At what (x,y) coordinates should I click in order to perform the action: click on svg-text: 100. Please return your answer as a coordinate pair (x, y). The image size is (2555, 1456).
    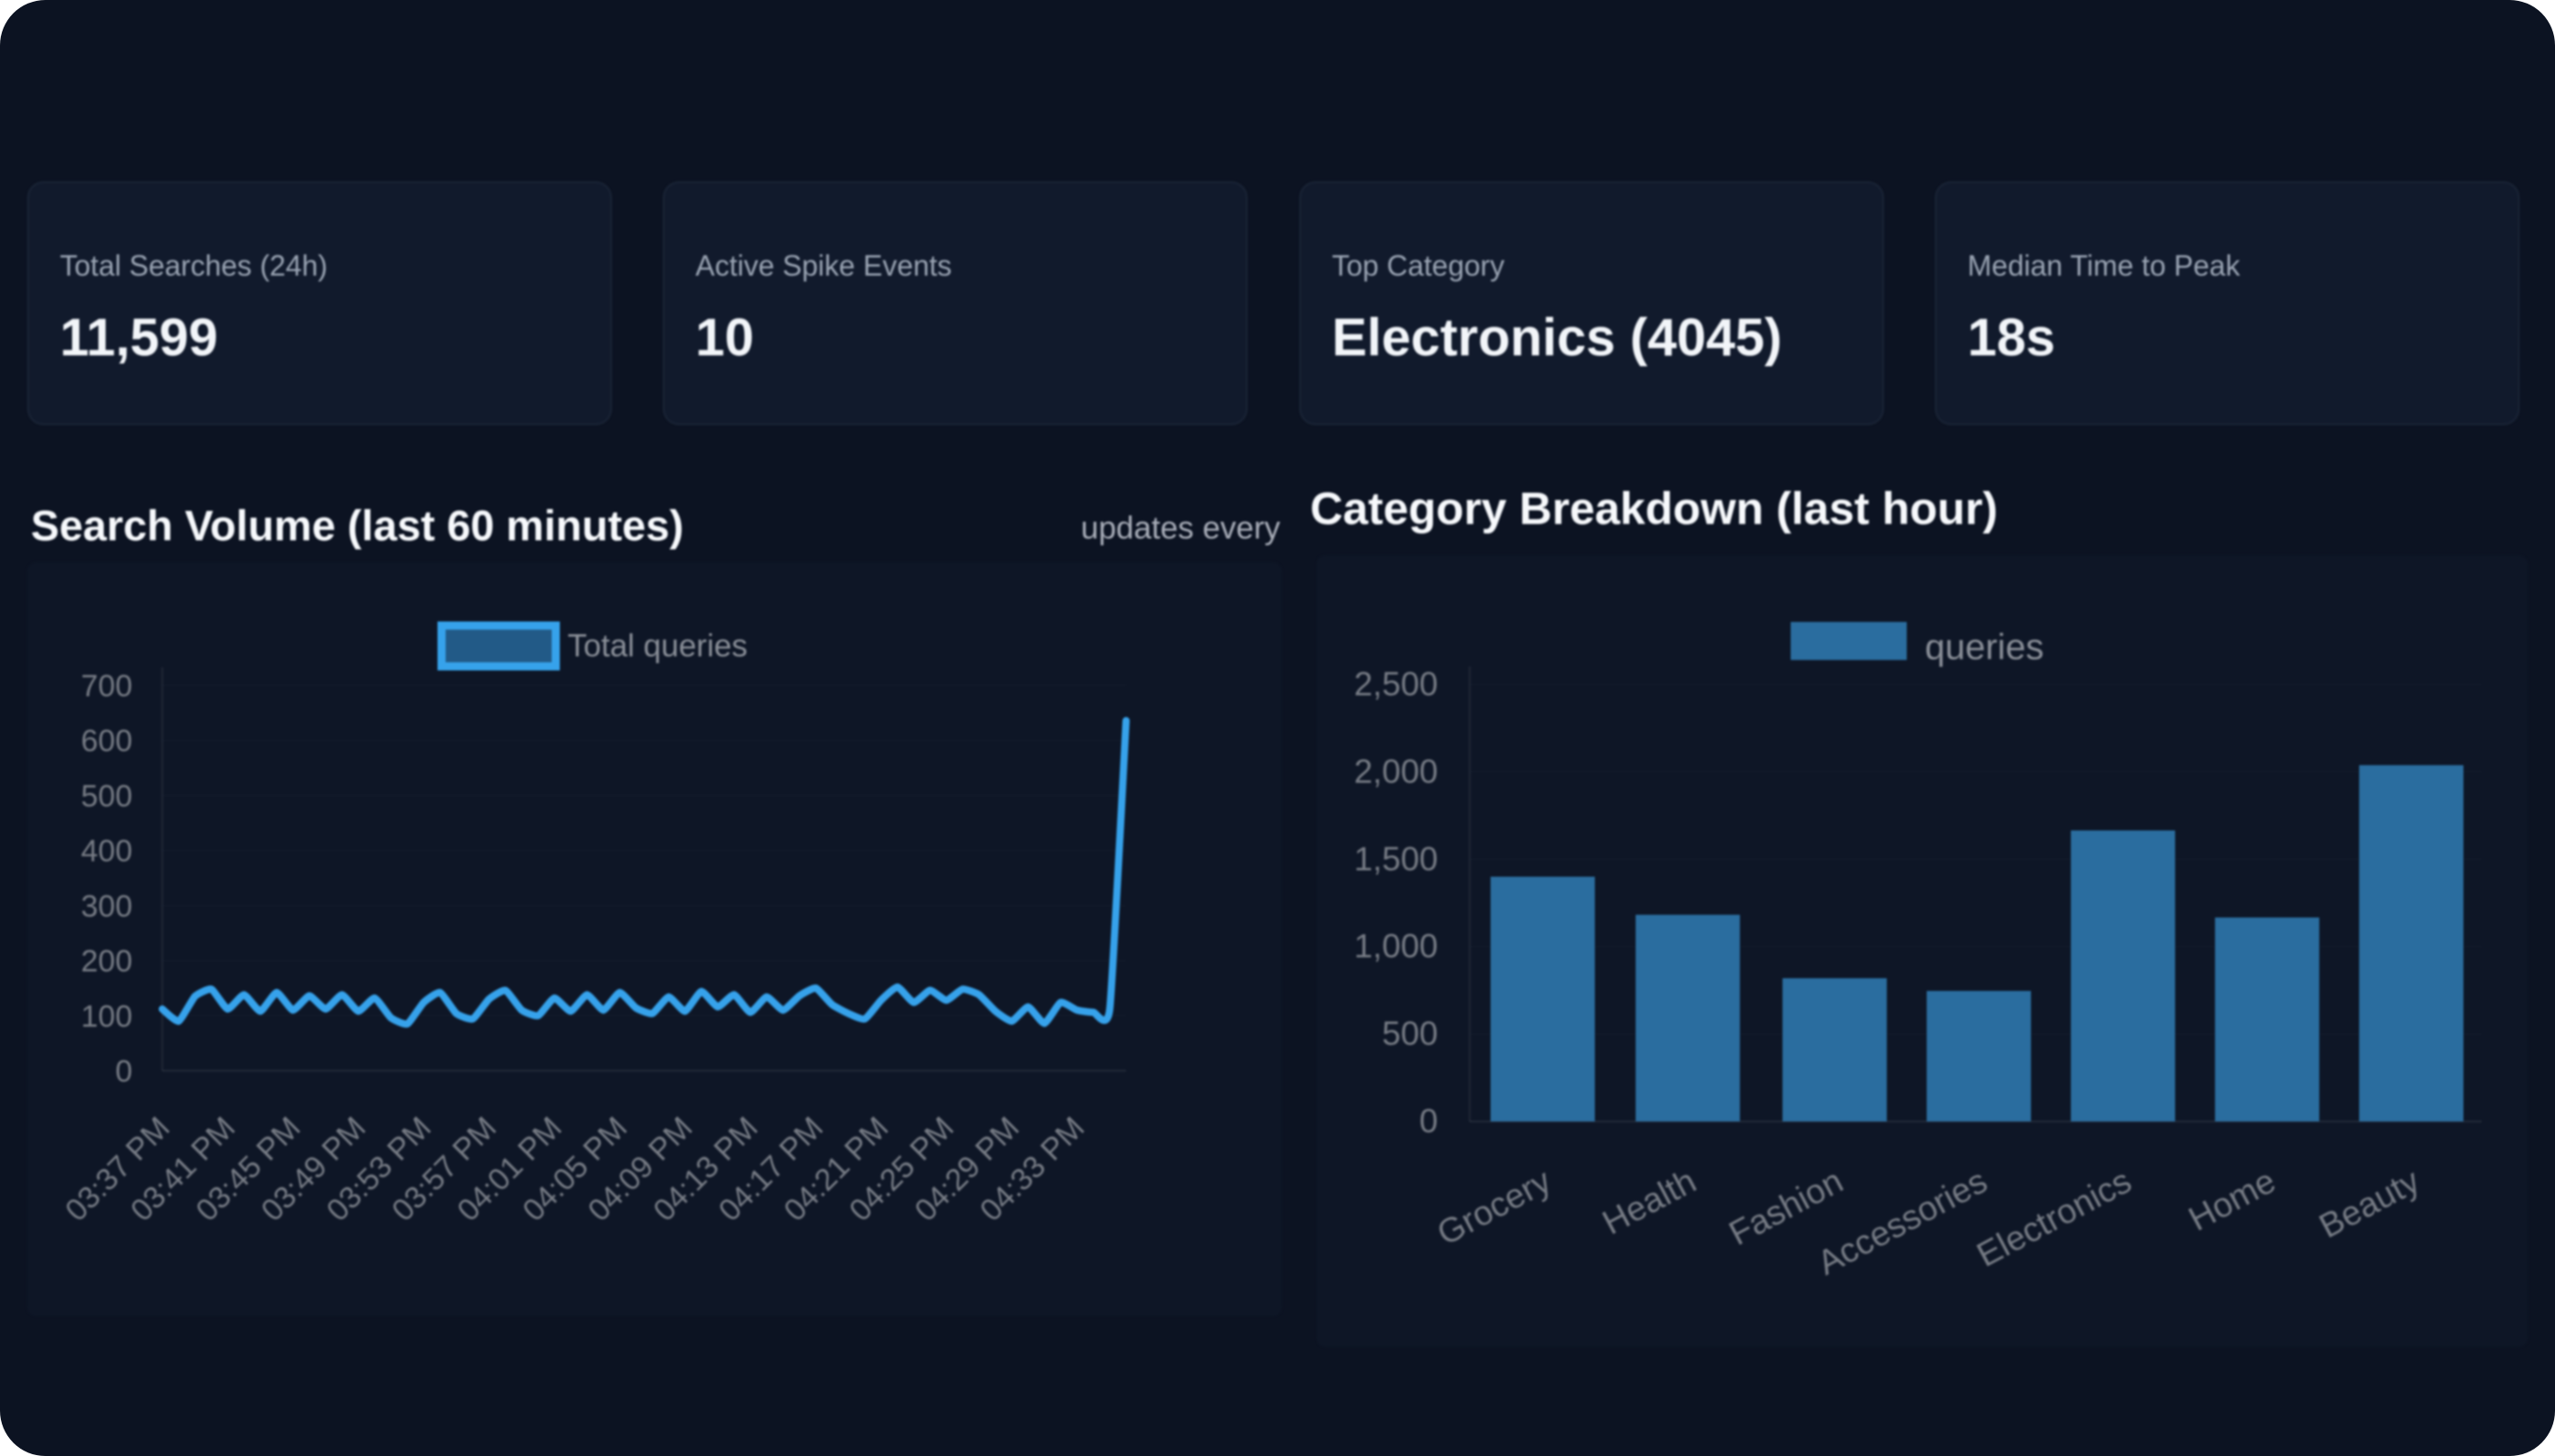
    Looking at the image, I should click on (106, 1017).